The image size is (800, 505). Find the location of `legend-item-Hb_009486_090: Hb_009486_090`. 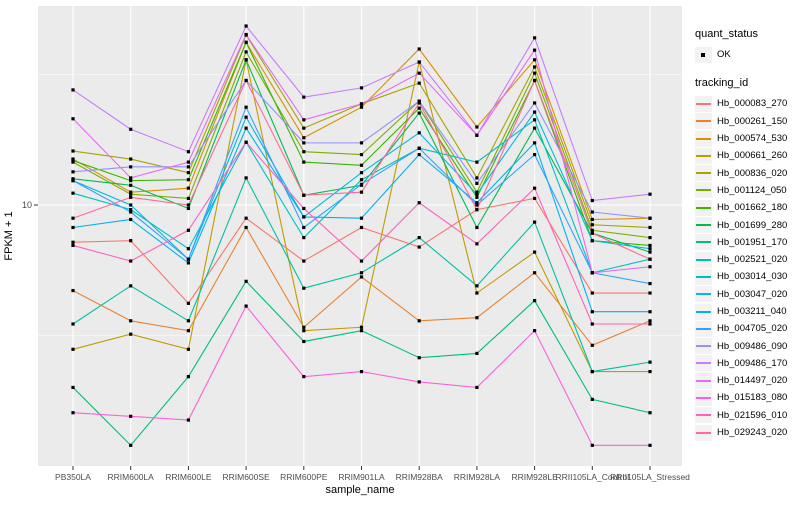

legend-item-Hb_009486_090: Hb_009486_090 is located at coordinates (747, 346).